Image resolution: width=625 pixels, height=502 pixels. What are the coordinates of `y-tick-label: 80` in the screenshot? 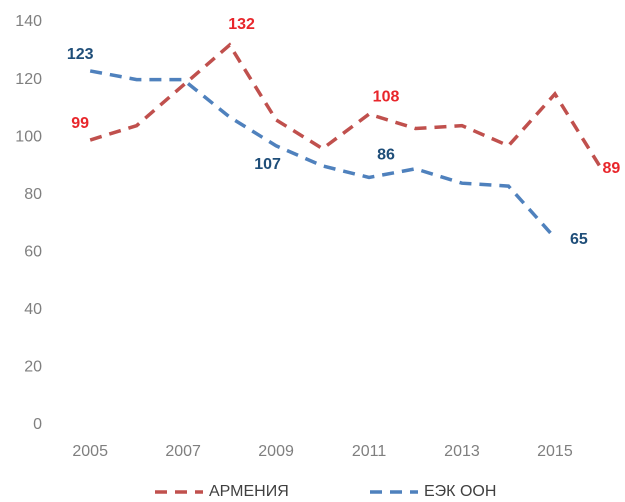 It's located at (33, 194).